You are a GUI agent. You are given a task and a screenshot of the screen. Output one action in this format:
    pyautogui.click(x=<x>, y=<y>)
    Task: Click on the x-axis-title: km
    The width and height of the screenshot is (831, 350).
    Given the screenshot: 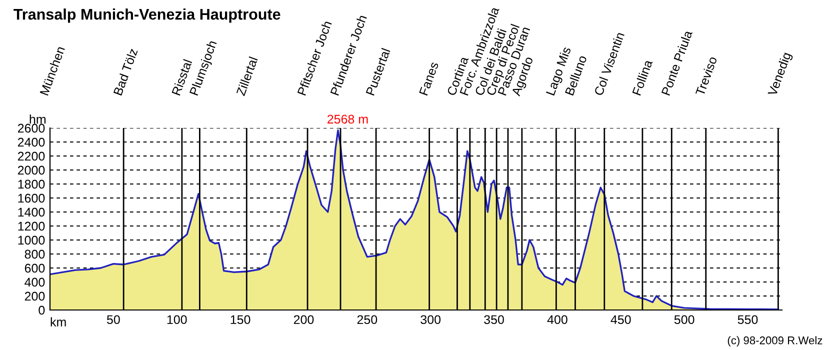 What is the action you would take?
    pyautogui.click(x=58, y=321)
    